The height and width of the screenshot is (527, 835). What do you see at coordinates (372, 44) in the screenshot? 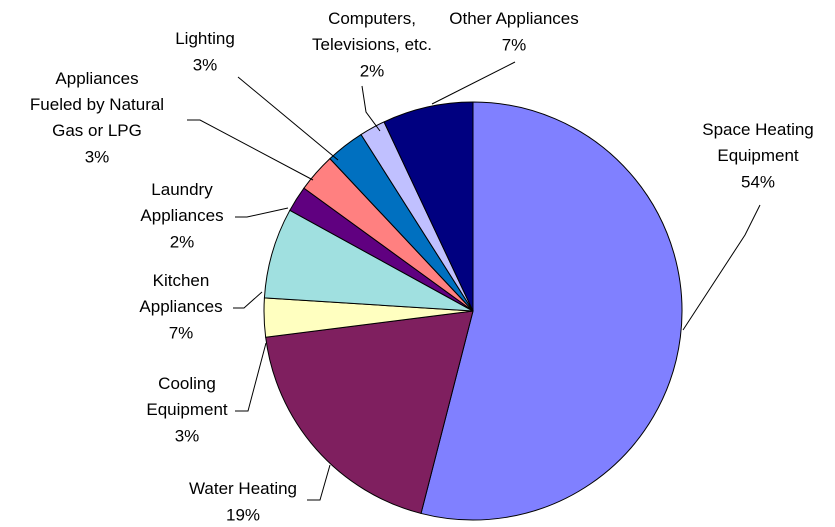
I see `label-line: Televisions, etc.` at bounding box center [372, 44].